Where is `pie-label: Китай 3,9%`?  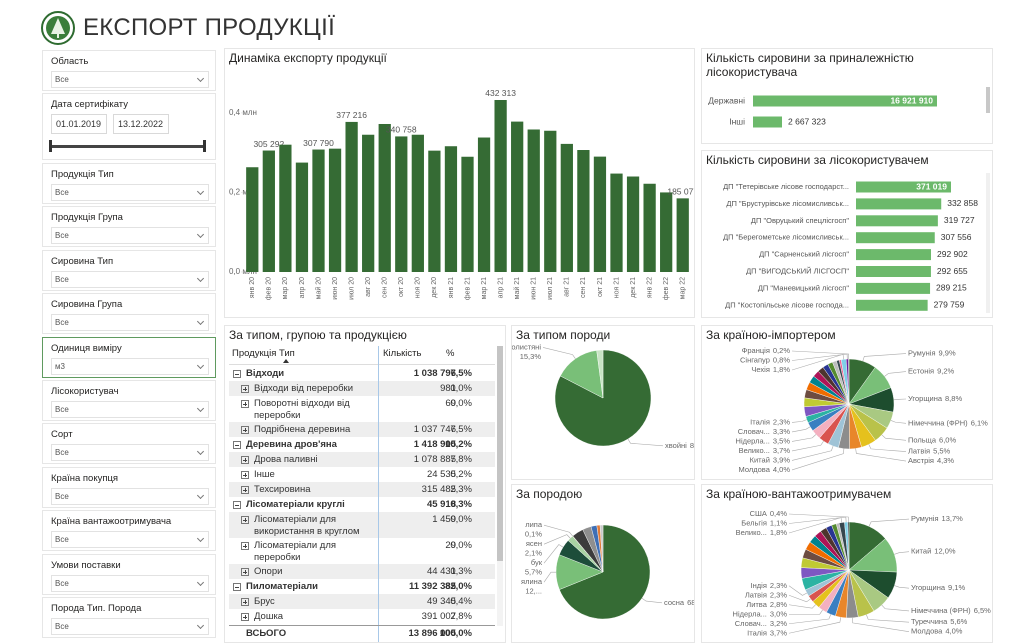
pie-label: Китай 3,9% is located at coordinates (770, 459).